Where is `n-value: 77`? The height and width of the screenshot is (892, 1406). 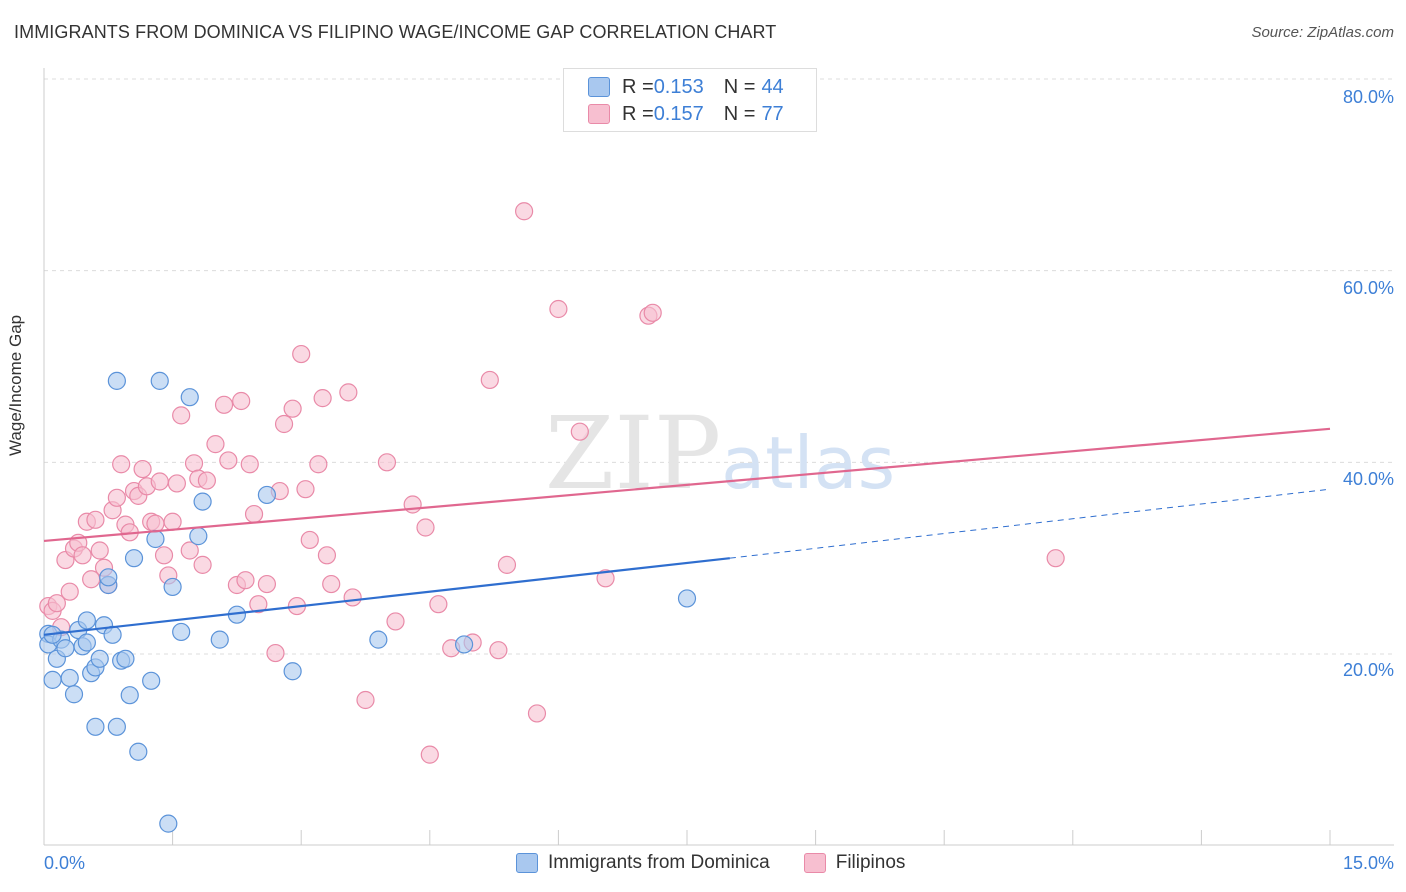
n-value: 77 is located at coordinates (772, 113).